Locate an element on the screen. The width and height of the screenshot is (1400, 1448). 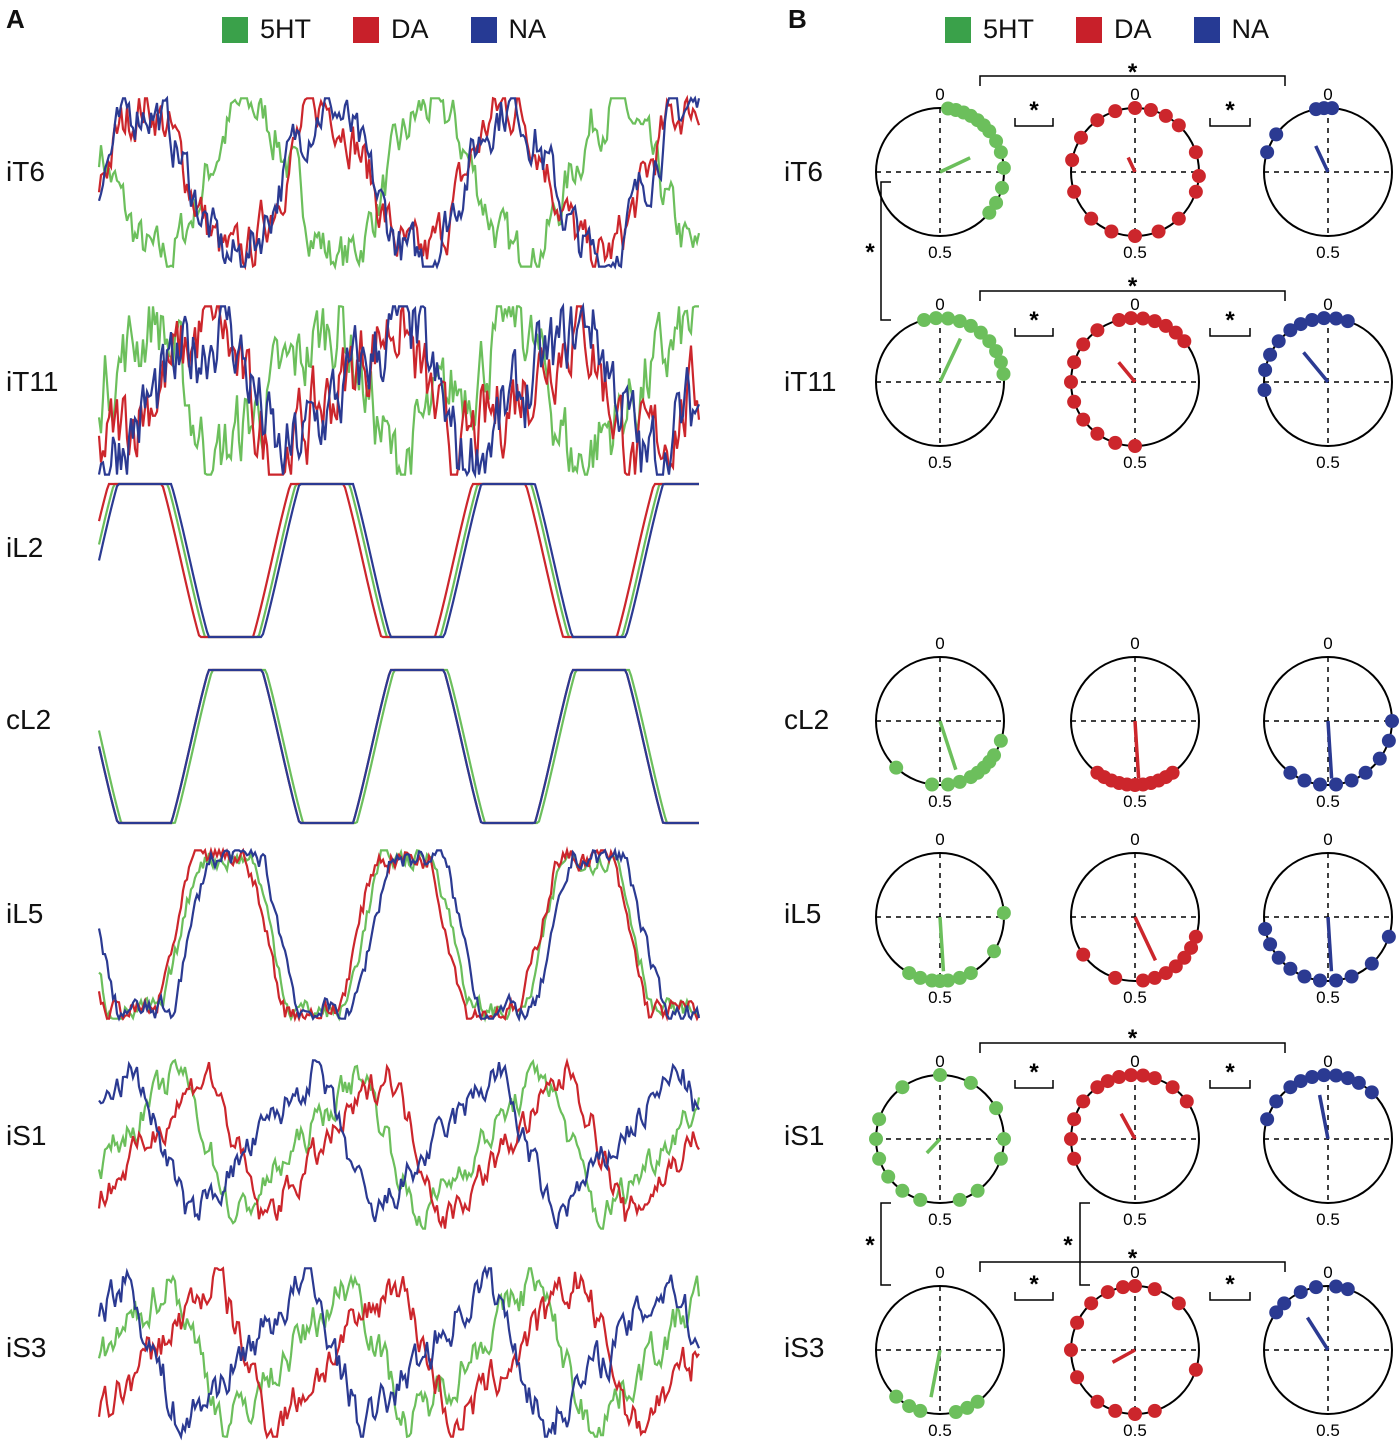
polar-row-label: iS3 is located at coordinates (804, 1347).